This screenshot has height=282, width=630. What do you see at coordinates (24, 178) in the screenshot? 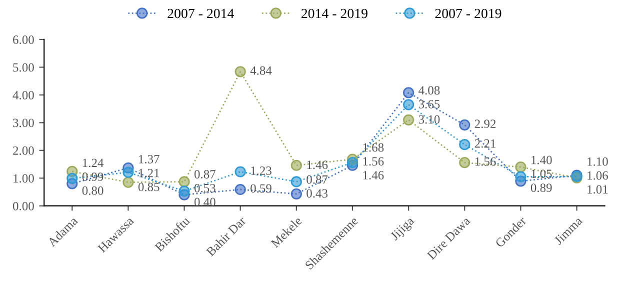
I see `y-tick-label: 1.00` at bounding box center [24, 178].